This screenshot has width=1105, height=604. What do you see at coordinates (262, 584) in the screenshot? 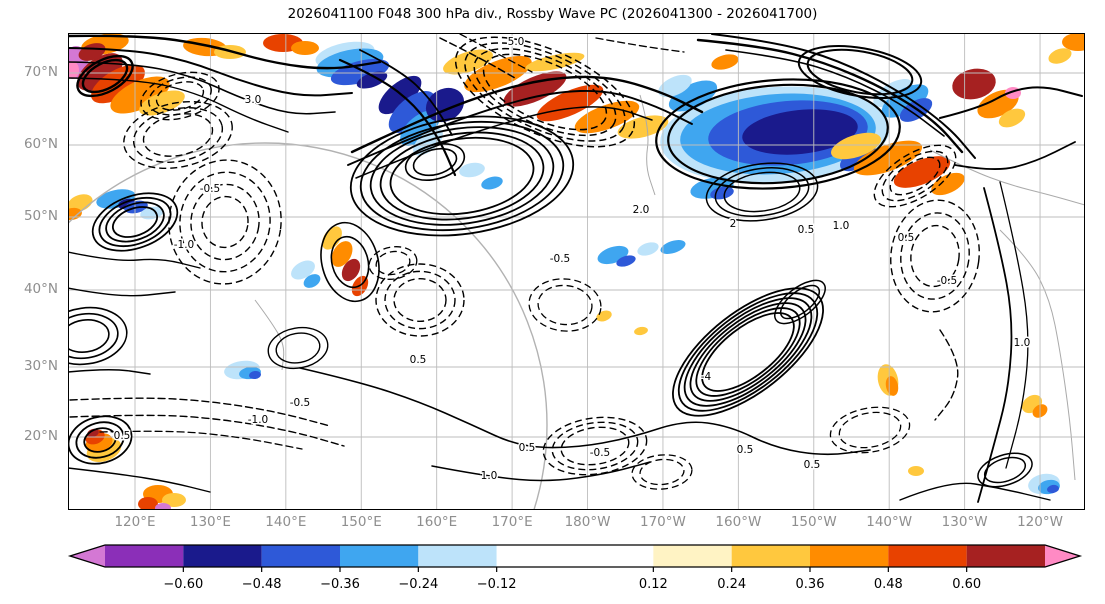
I see `colorbar-tick-label: −0.48` at bounding box center [262, 584].